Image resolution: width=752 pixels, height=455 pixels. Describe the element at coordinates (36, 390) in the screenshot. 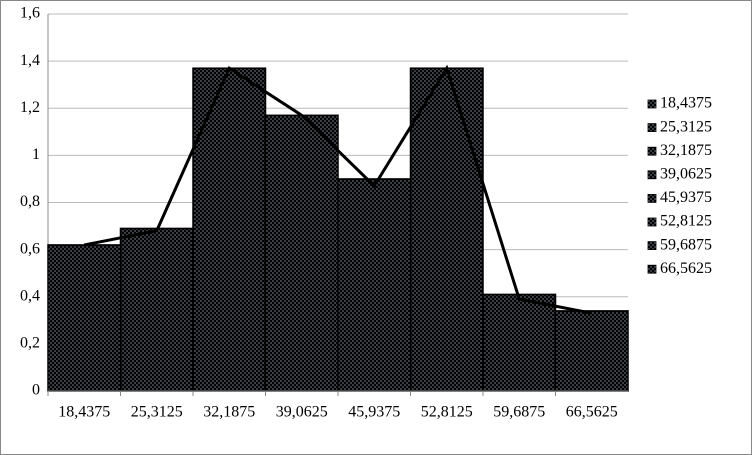

I see `y-tick-label: 0` at that location.